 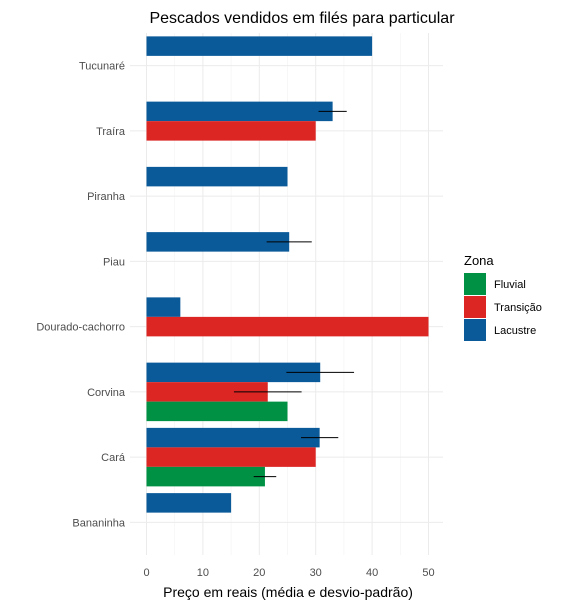 What do you see at coordinates (372, 573) in the screenshot?
I see `x-tick-label: 40` at bounding box center [372, 573].